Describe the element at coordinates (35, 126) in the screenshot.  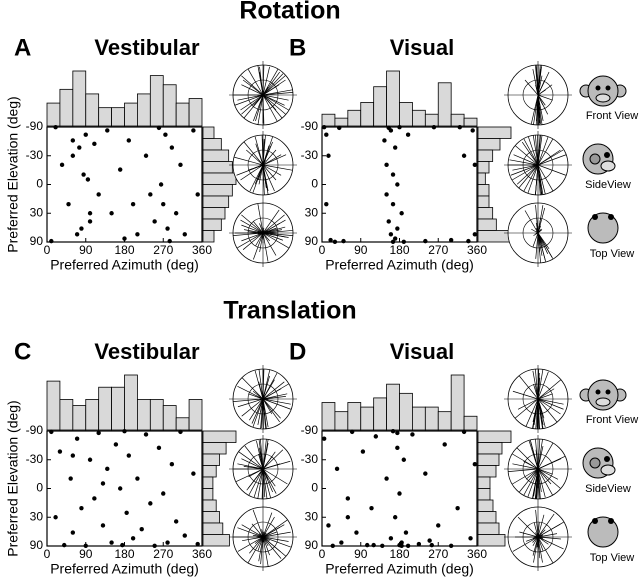
I see `y-tick-label: -90` at that location.